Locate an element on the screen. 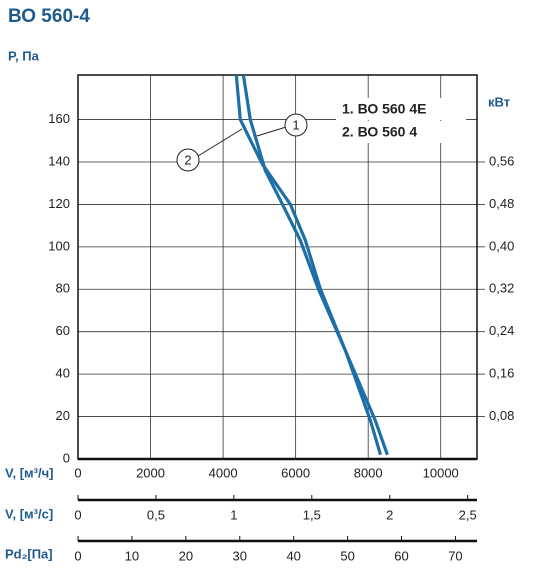  x-tick-label: 2 is located at coordinates (389, 514).